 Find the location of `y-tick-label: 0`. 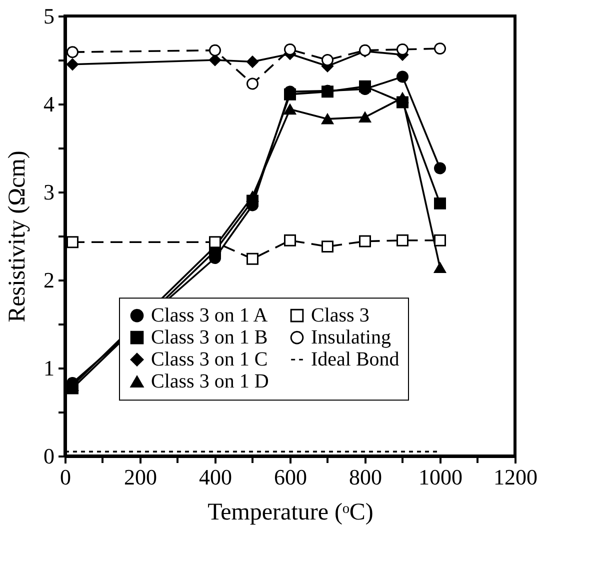

y-tick-label: 0 is located at coordinates (49, 456).